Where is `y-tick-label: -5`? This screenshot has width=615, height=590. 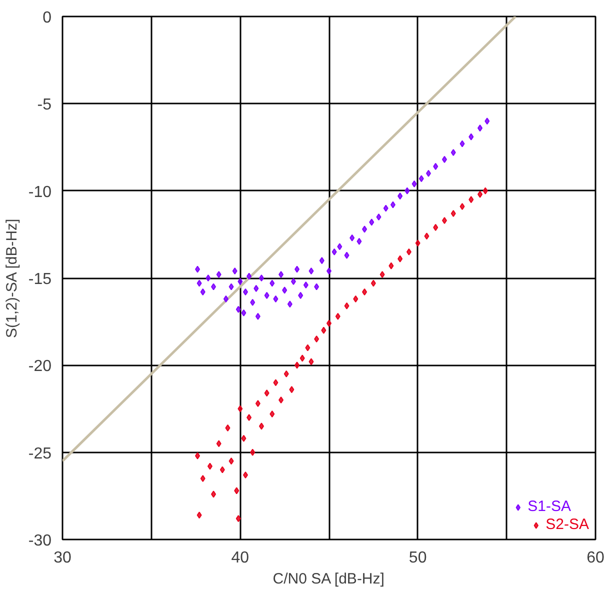
y-tick-label: -5 is located at coordinates (44, 105).